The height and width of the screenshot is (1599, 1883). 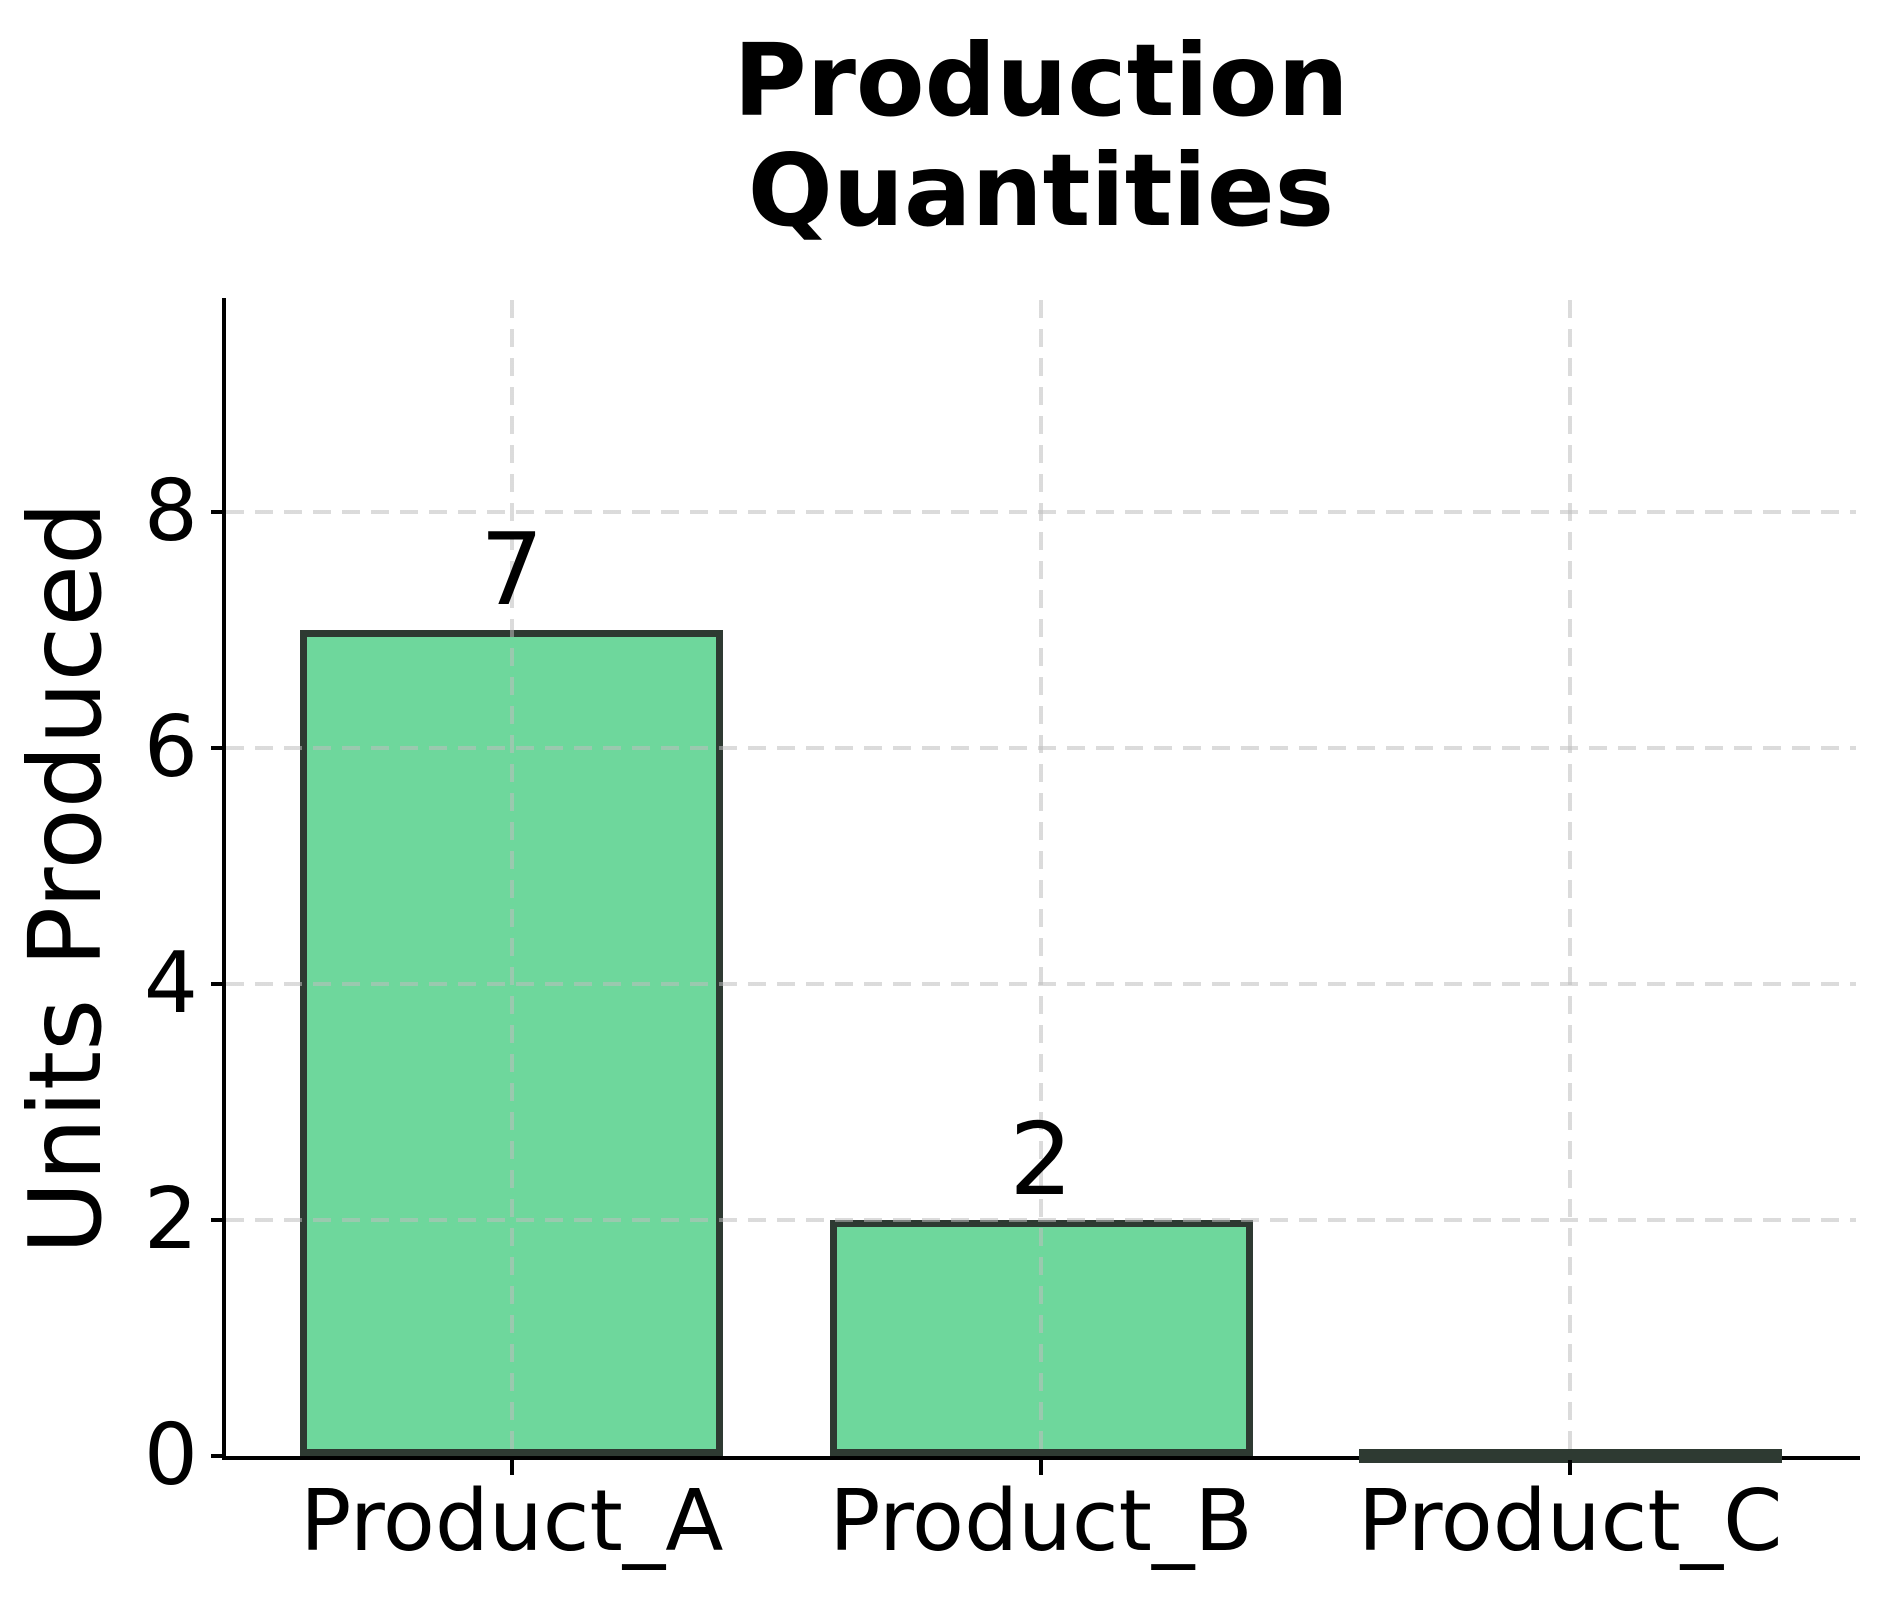 I want to click on x-tick-label-product_c: Product_C, so click(x=1570, y=1521).